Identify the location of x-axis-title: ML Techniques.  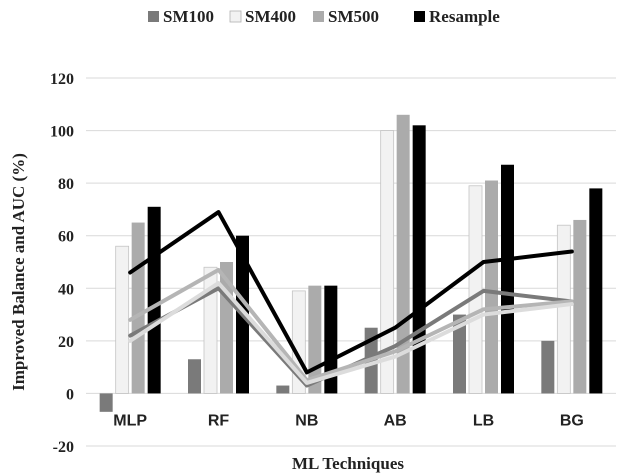
(348, 463).